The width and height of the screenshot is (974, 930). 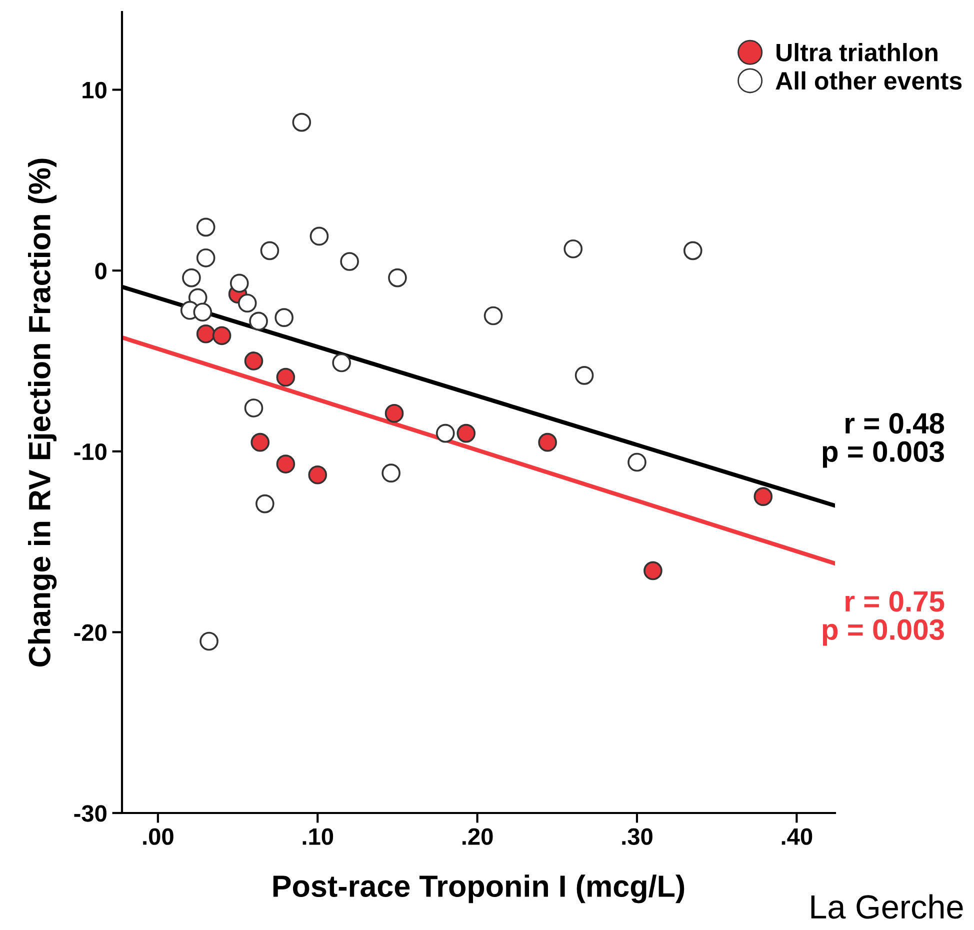 I want to click on legend-label: All other events, so click(x=869, y=80).